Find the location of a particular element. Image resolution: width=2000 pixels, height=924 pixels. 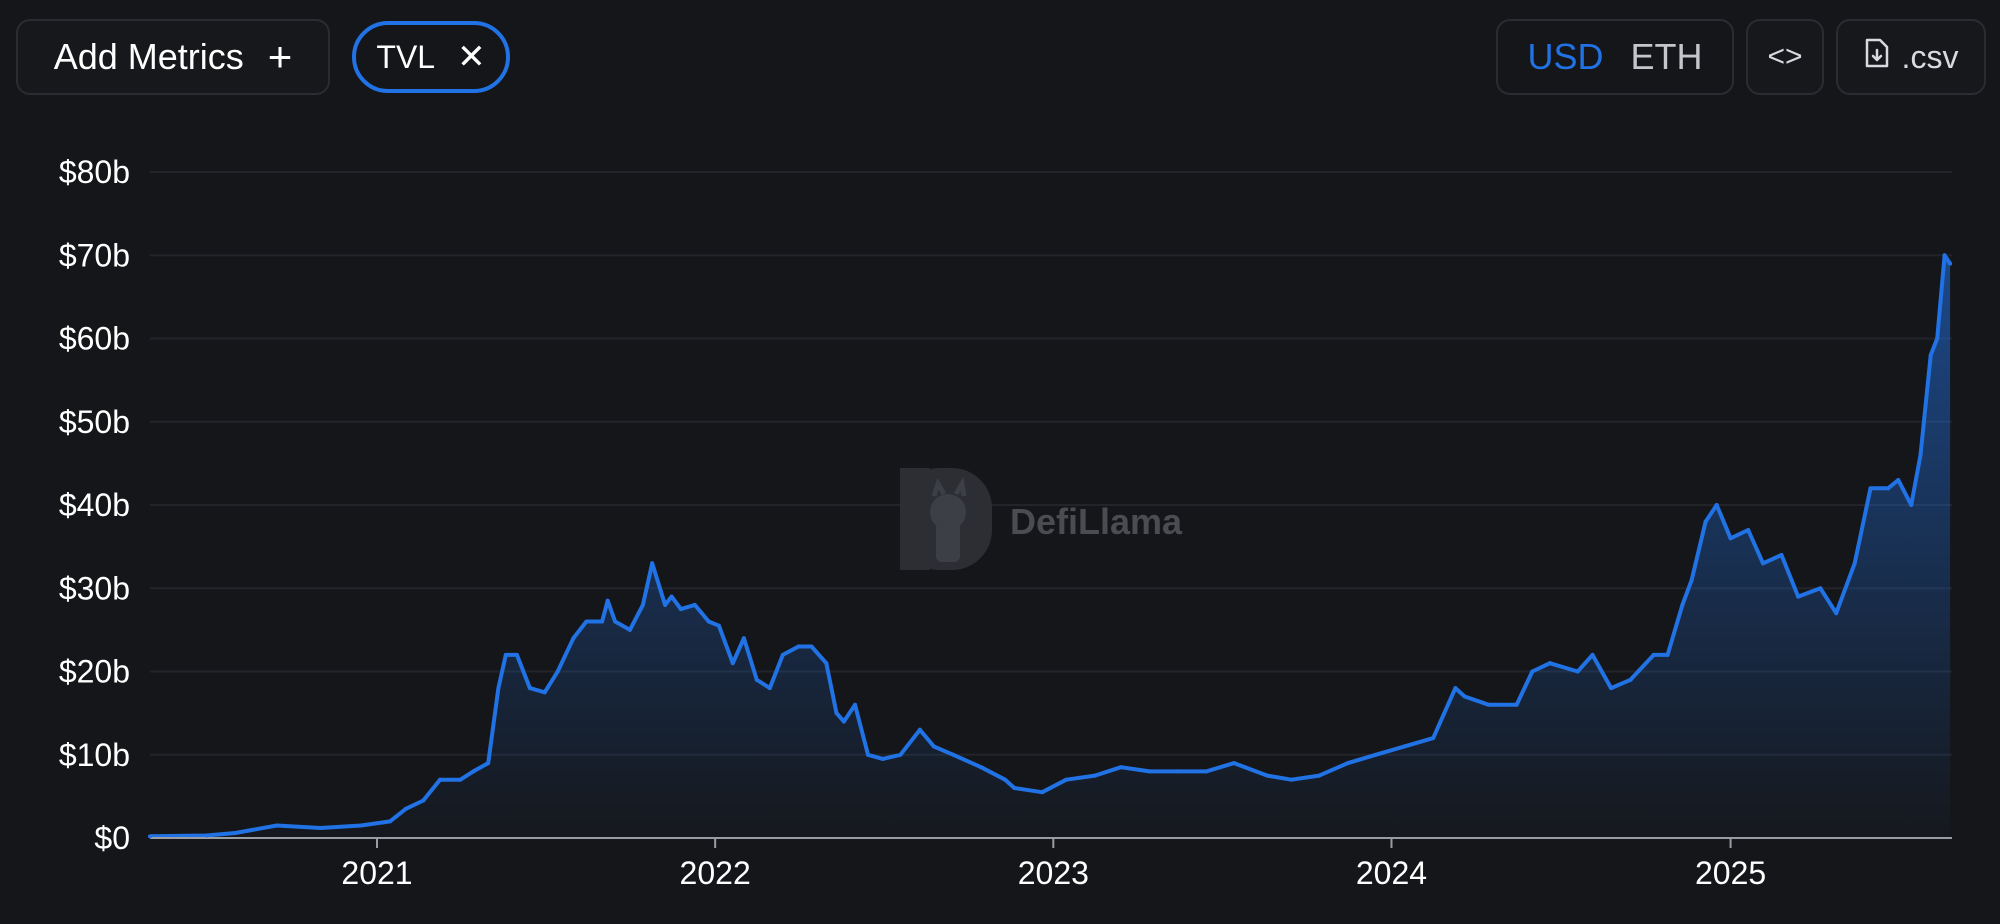

add-metrics-button: Add Metrics + is located at coordinates (173, 57).